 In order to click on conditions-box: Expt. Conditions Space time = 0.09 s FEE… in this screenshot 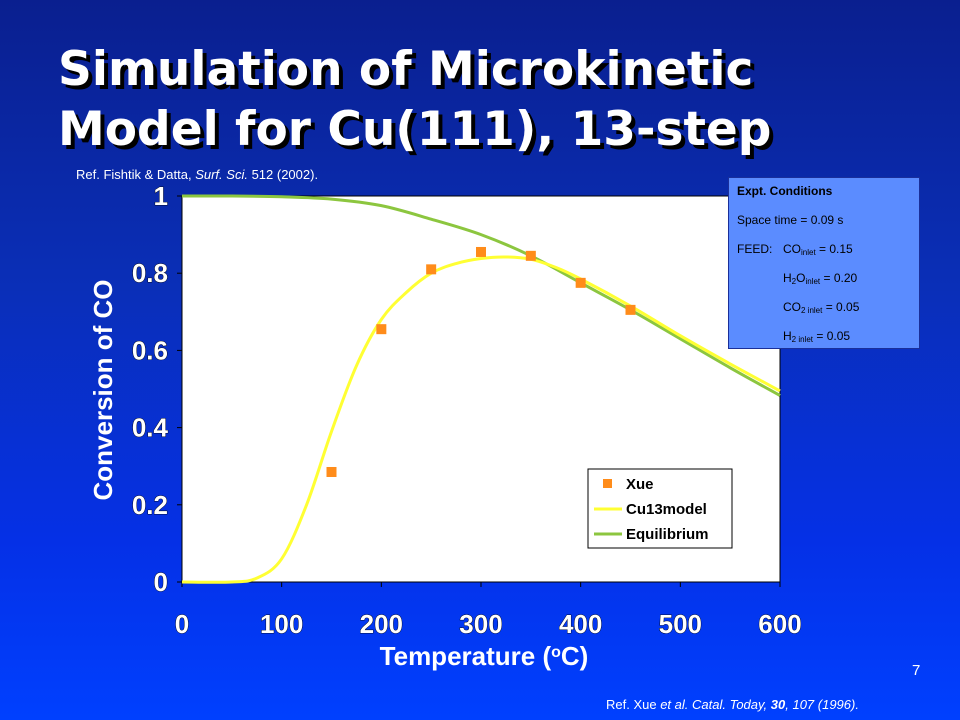, I will do `click(824, 263)`.